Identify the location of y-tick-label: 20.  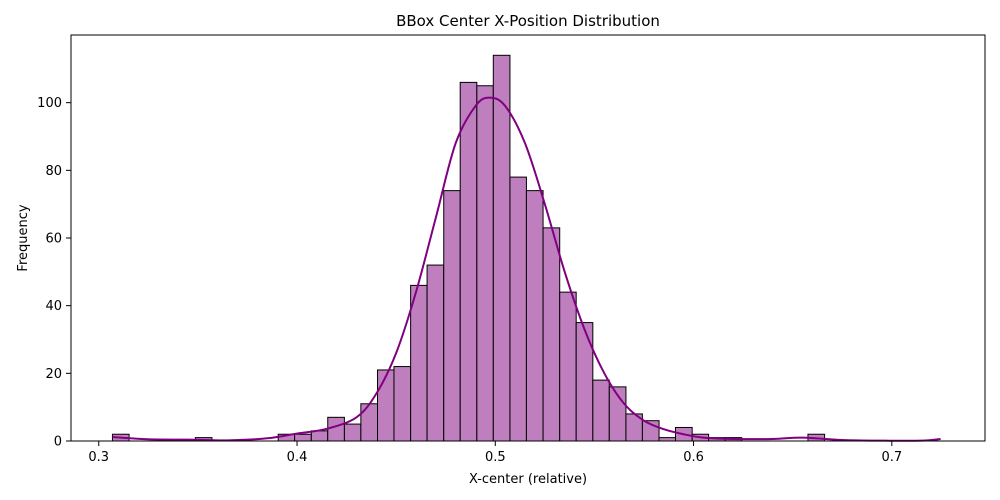
(53, 374).